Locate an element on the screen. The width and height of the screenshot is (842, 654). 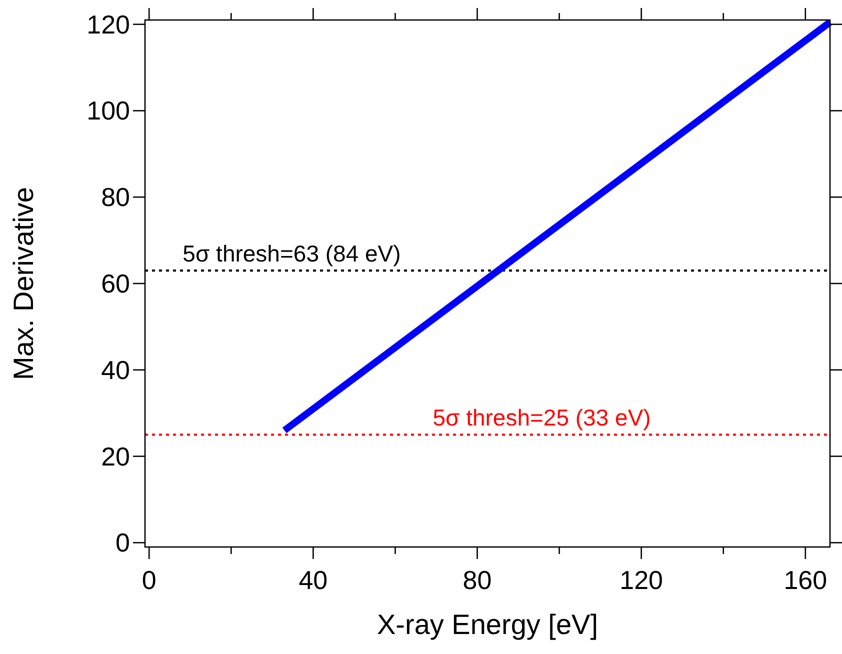
x-tick-label: 80 is located at coordinates (477, 580).